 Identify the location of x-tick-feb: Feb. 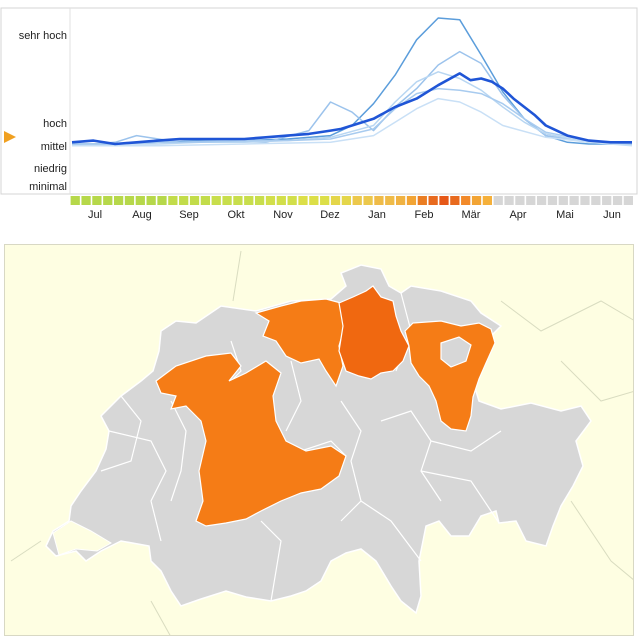
(424, 215).